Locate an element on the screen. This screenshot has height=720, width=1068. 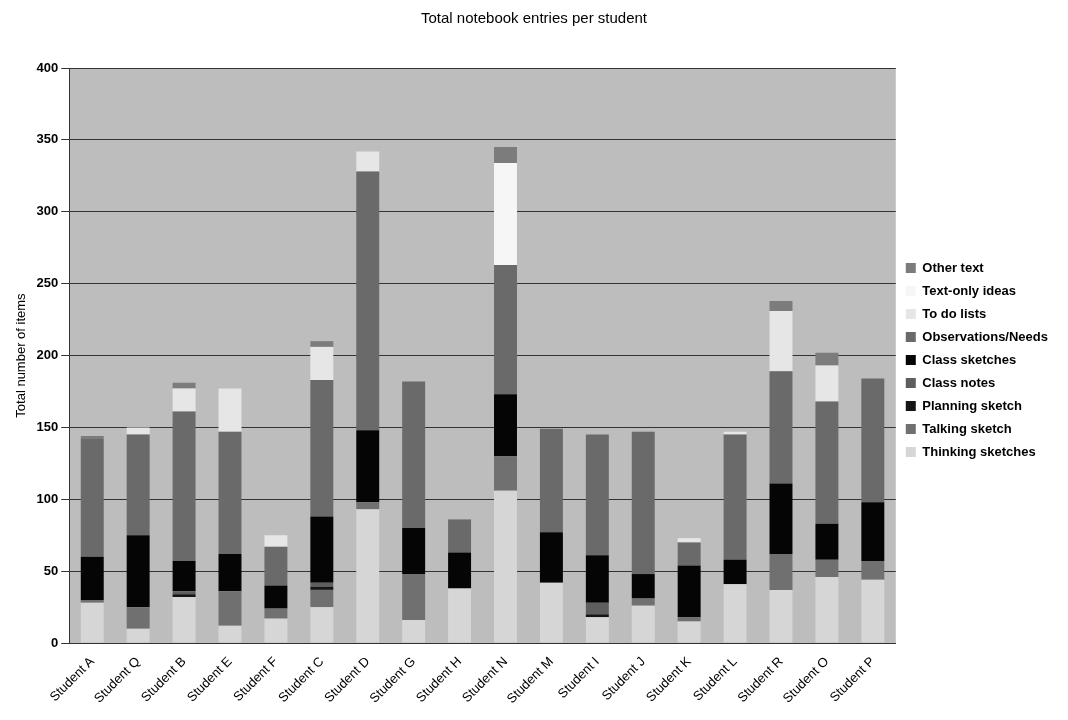
legend-label: Observations/Needs is located at coordinates (985, 336).